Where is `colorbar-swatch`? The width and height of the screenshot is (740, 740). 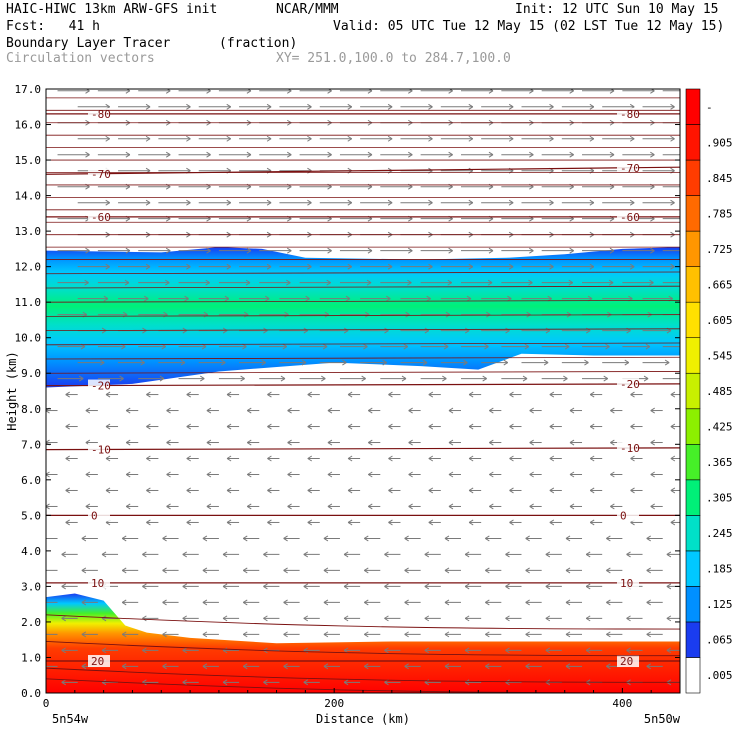
colorbar-swatch is located at coordinates (693, 213).